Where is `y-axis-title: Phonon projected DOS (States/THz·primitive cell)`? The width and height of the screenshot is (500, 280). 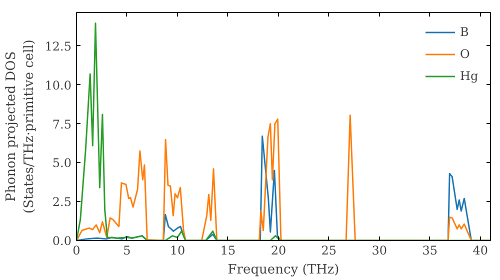 y-axis-title: Phonon projected DOS (States/THz·primitive cell) is located at coordinates (20, 126).